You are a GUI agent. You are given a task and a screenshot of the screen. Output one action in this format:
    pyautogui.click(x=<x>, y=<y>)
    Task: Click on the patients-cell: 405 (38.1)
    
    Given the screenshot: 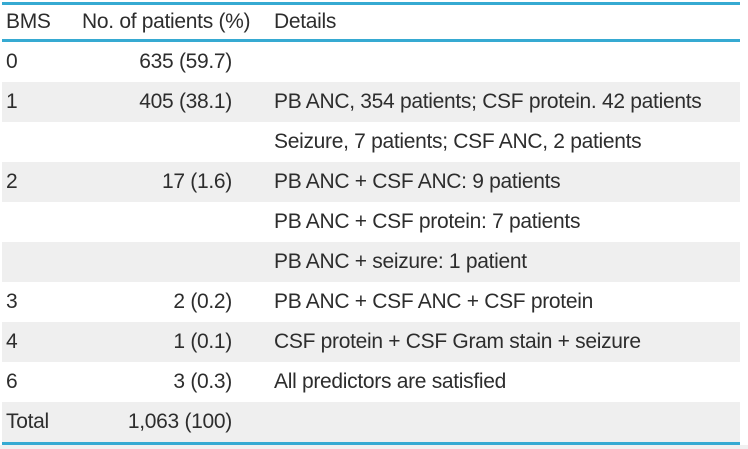 What is the action you would take?
    pyautogui.click(x=185, y=101)
    